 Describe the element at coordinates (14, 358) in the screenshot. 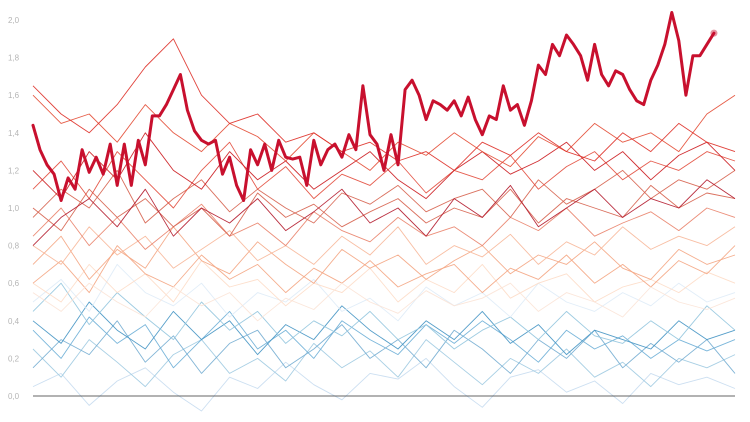

I see `y-tick-label: 0,2` at that location.